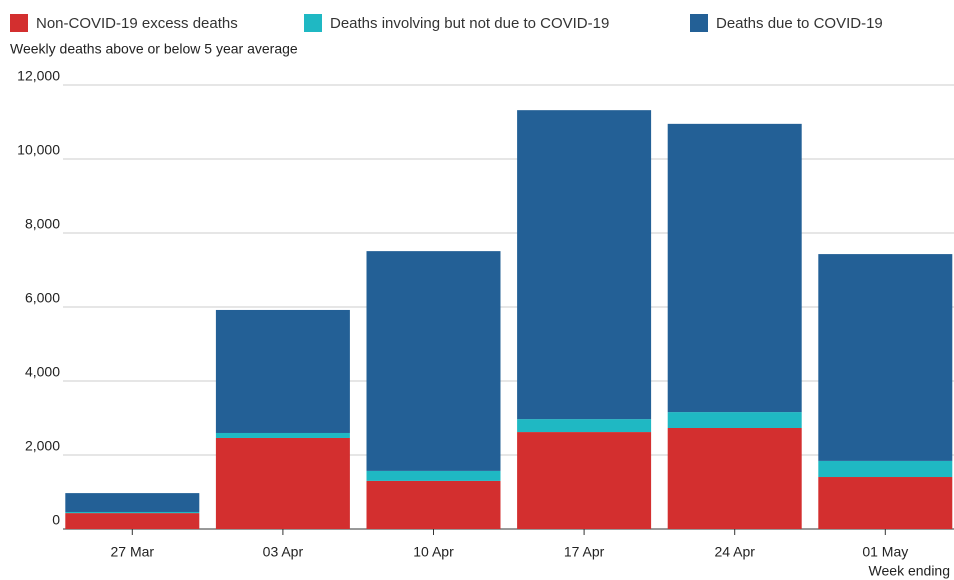 Image resolution: width=954 pixels, height=580 pixels. I want to click on legend-label: Deaths due to COVID-19, so click(799, 23).